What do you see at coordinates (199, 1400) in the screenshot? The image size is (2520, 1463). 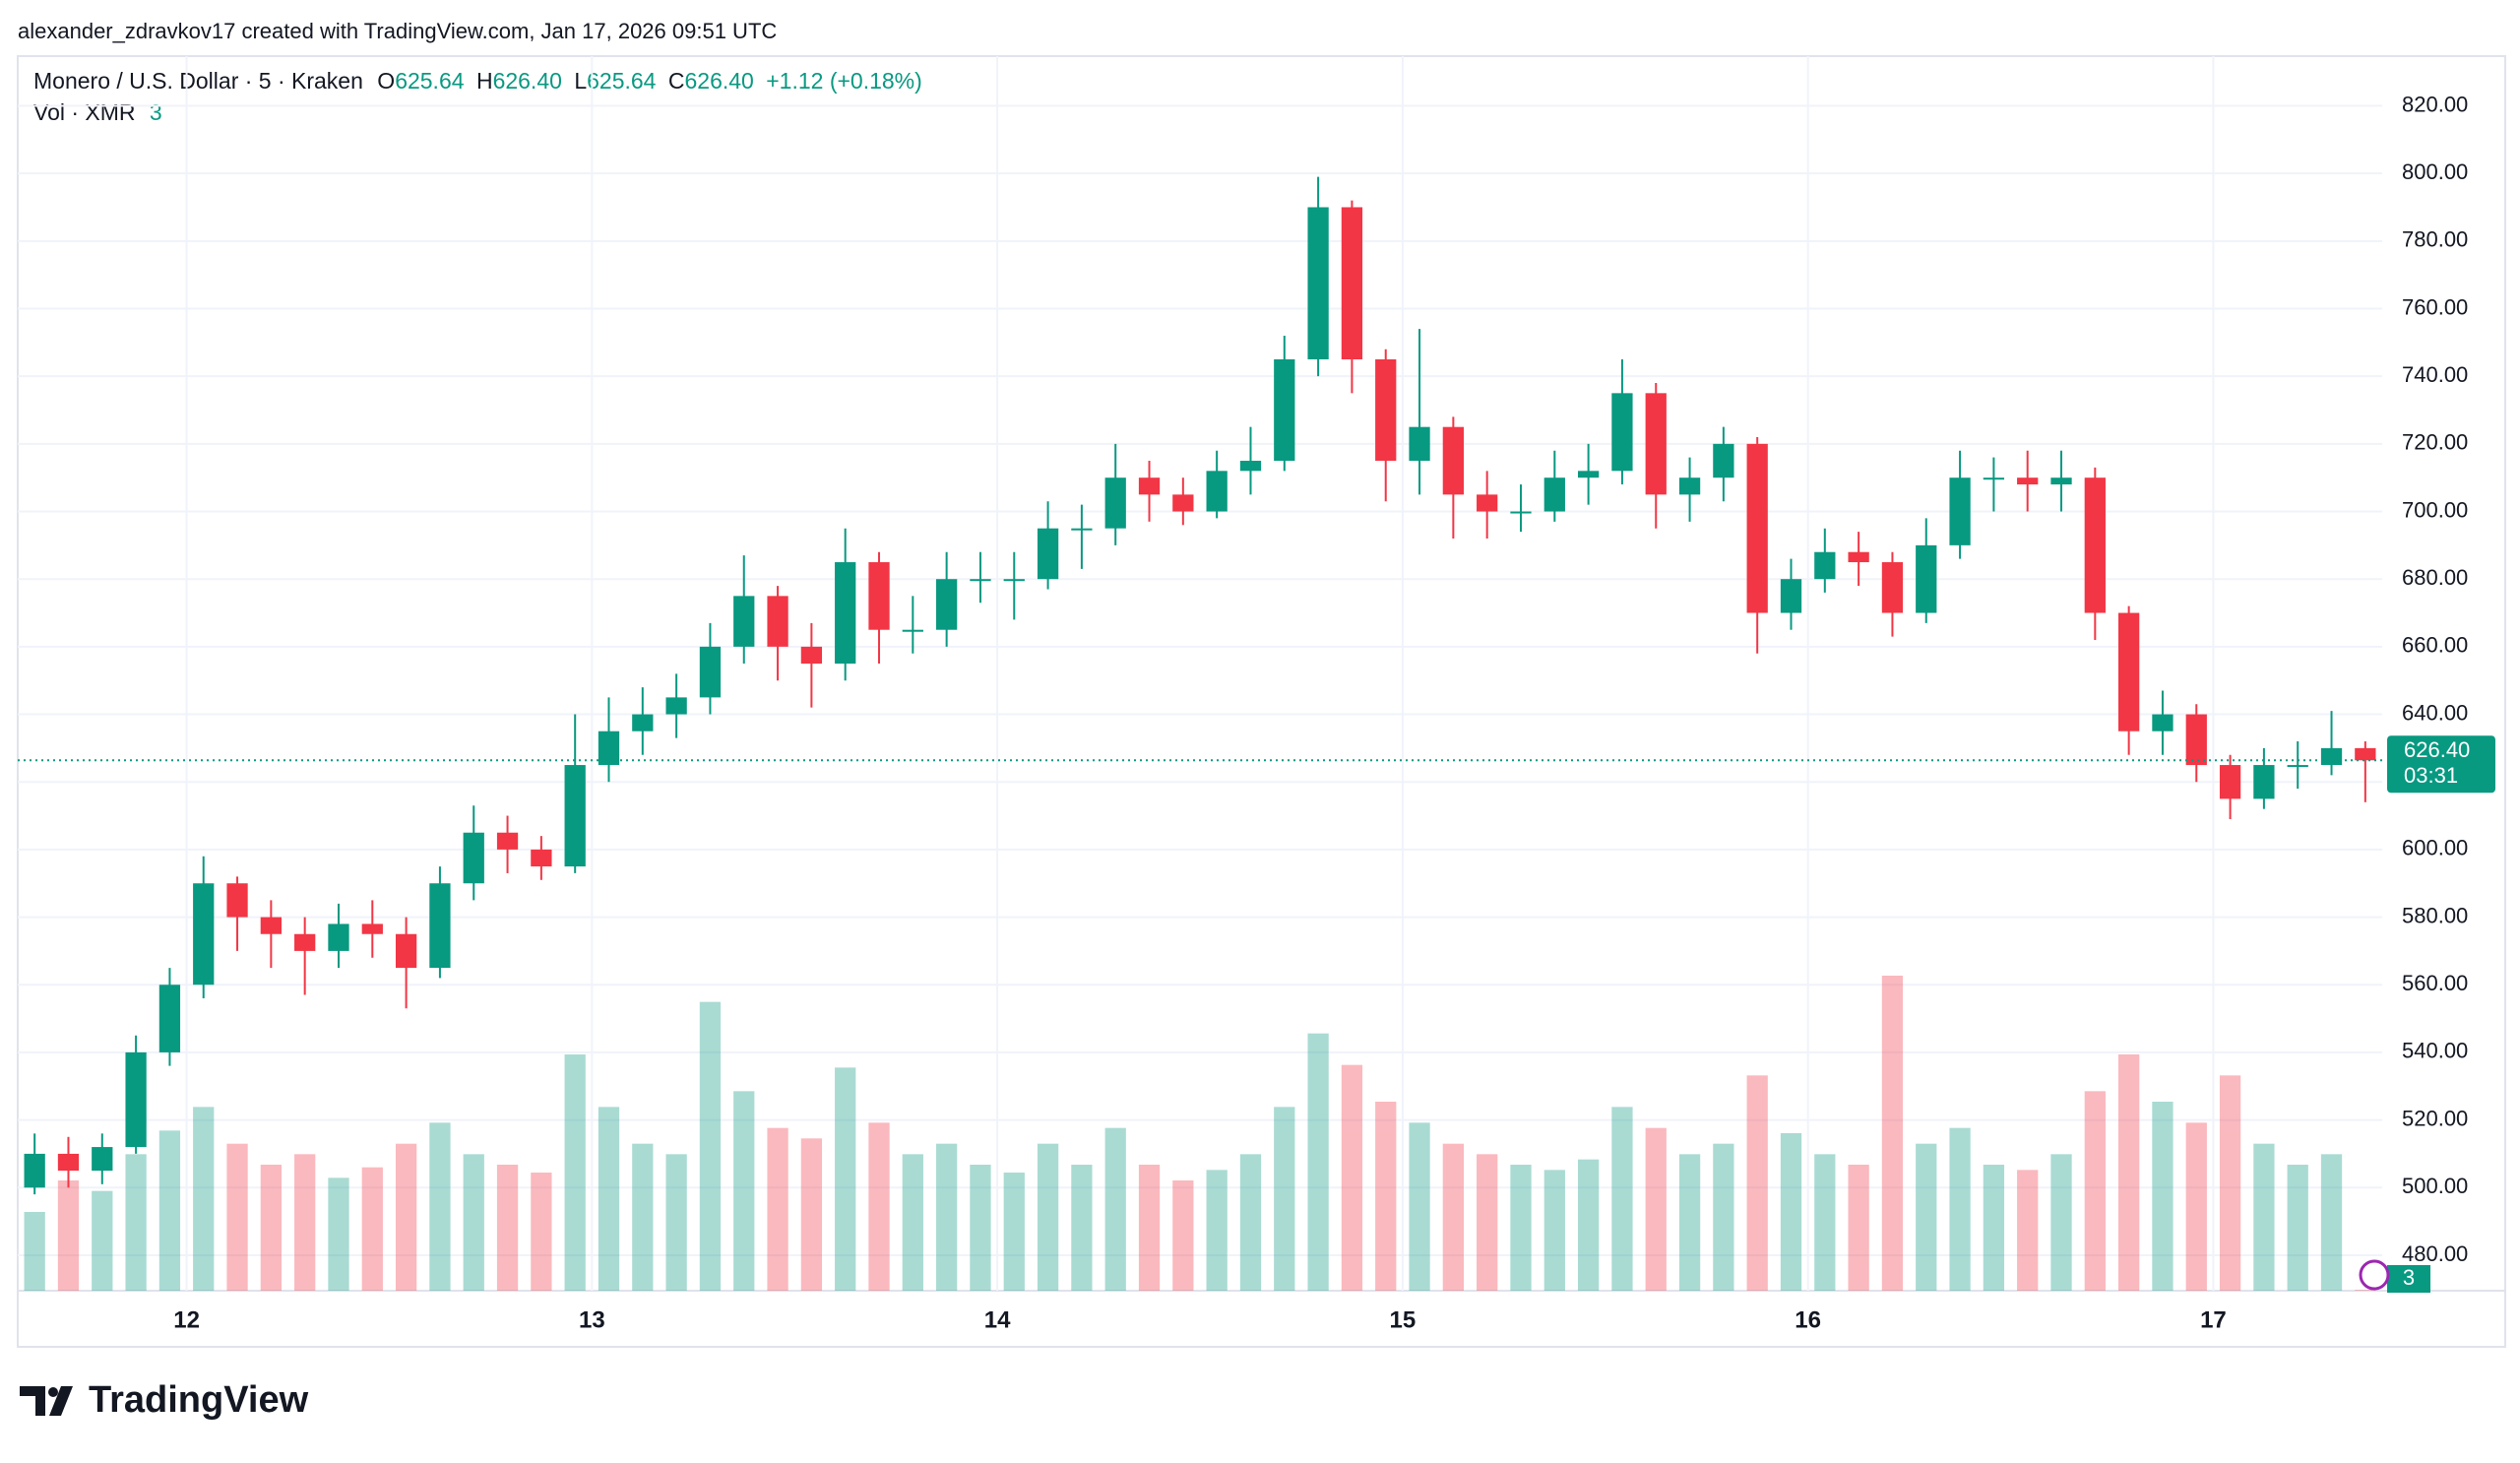 I see `logo-text: TradingView` at bounding box center [199, 1400].